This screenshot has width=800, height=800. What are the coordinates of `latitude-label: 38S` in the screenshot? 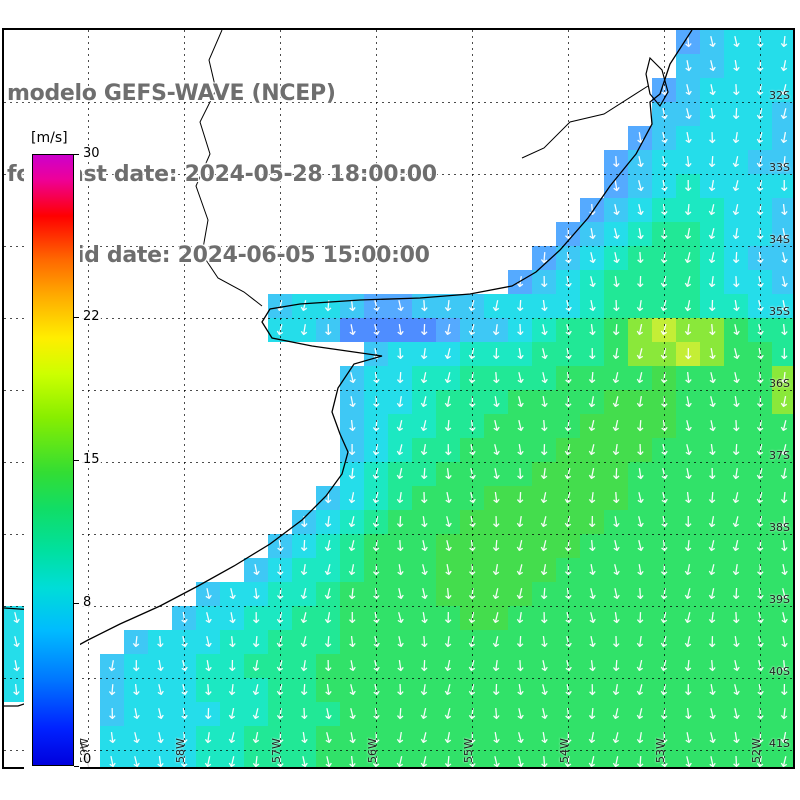 It's located at (779, 527).